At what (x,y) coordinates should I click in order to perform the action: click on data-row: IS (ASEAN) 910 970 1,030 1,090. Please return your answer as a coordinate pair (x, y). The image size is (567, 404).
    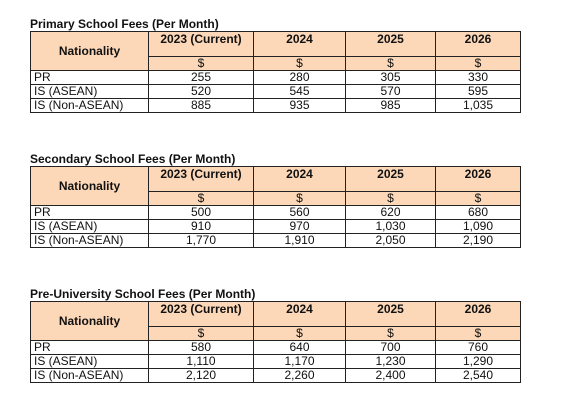
    Looking at the image, I should click on (275, 226).